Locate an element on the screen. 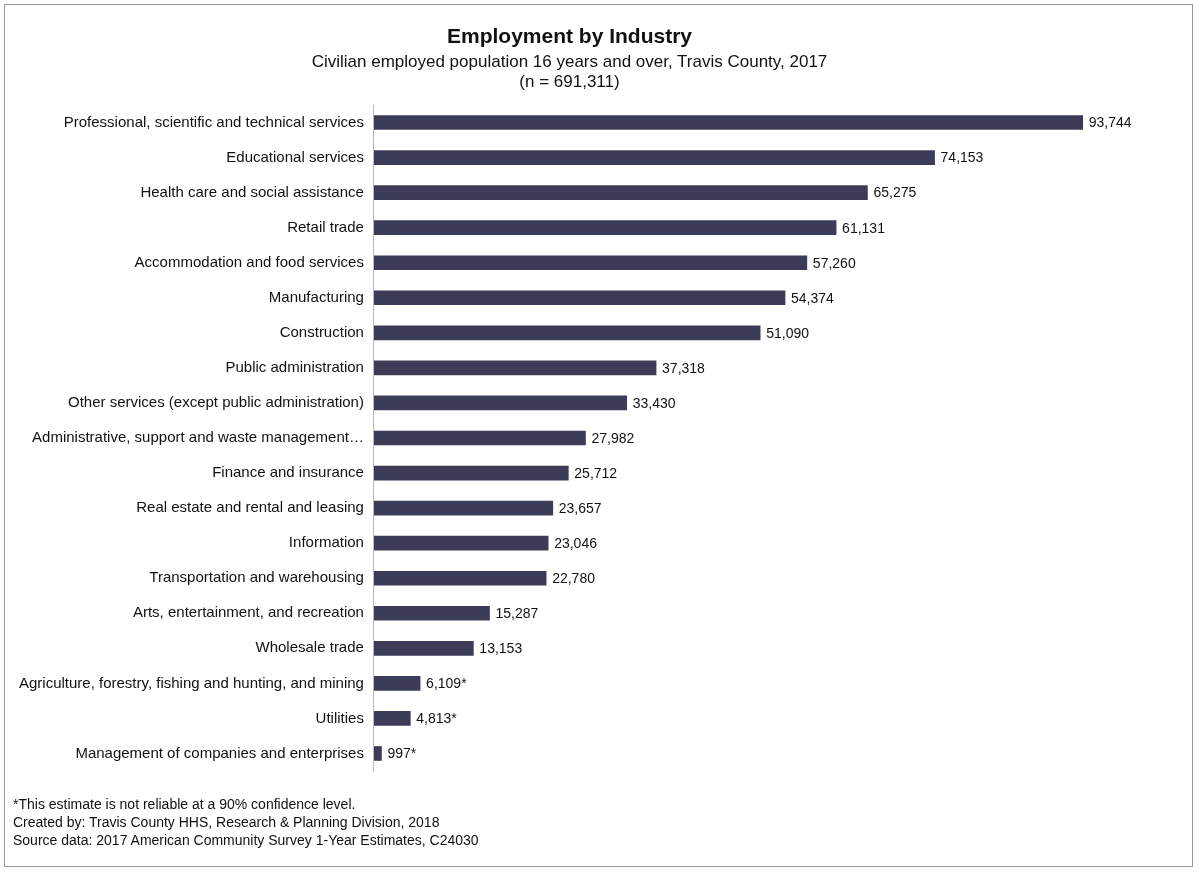 This screenshot has height=873, width=1199. data-label: 25,712 is located at coordinates (596, 472).